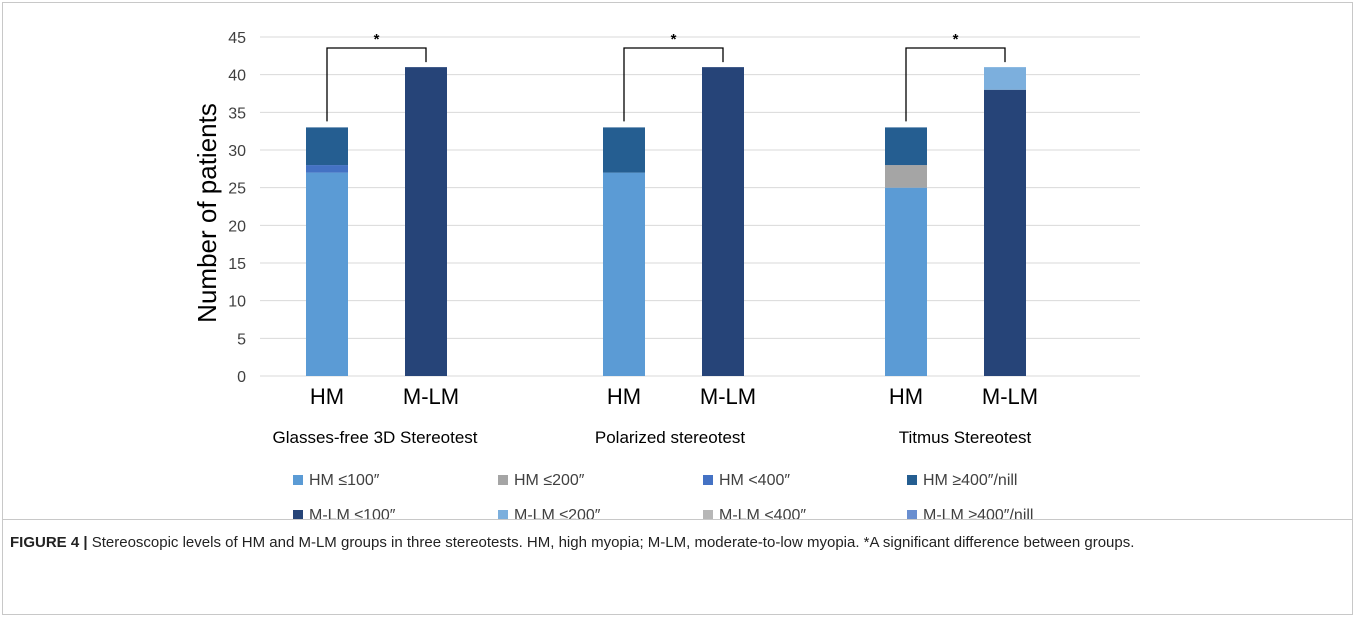 The width and height of the screenshot is (1357, 619). What do you see at coordinates (237, 113) in the screenshot?
I see `y-tick-label: 35` at bounding box center [237, 113].